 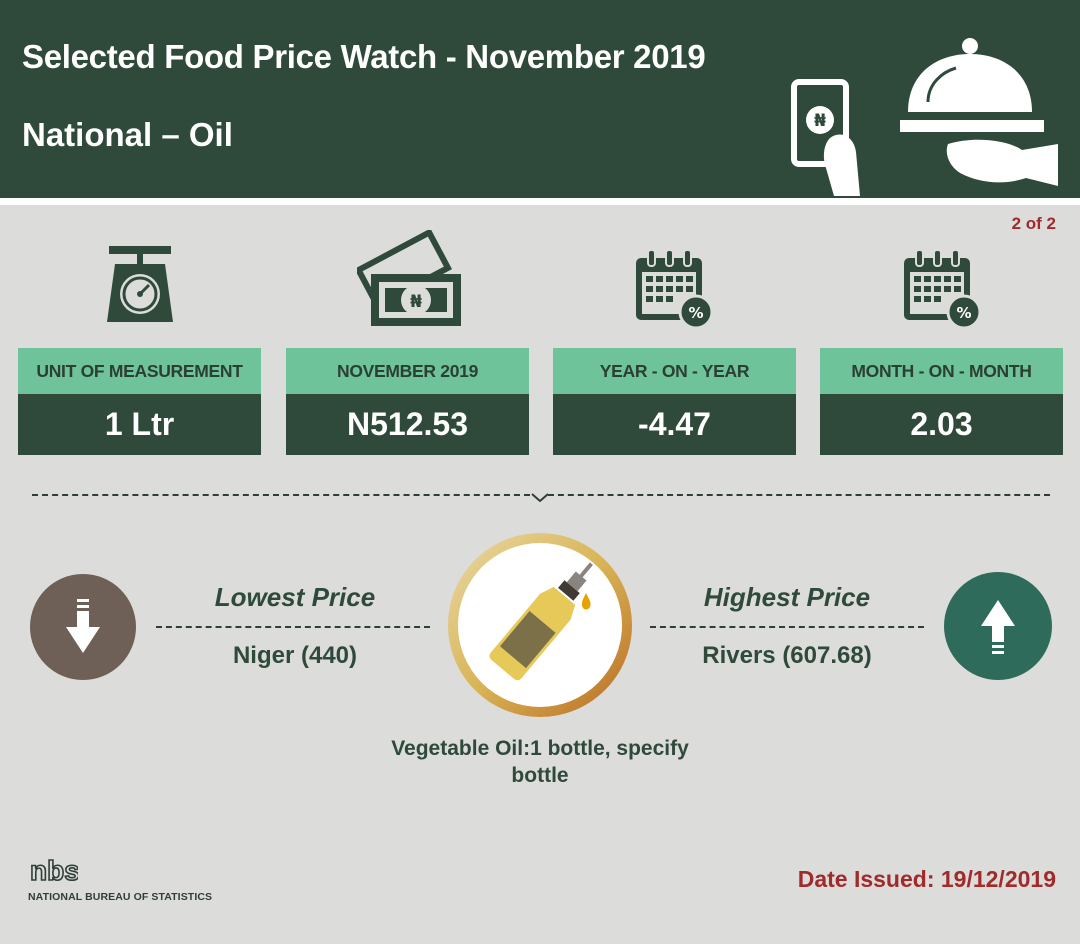 I want to click on lowest-price-heading: Lowest Price, so click(x=295, y=597).